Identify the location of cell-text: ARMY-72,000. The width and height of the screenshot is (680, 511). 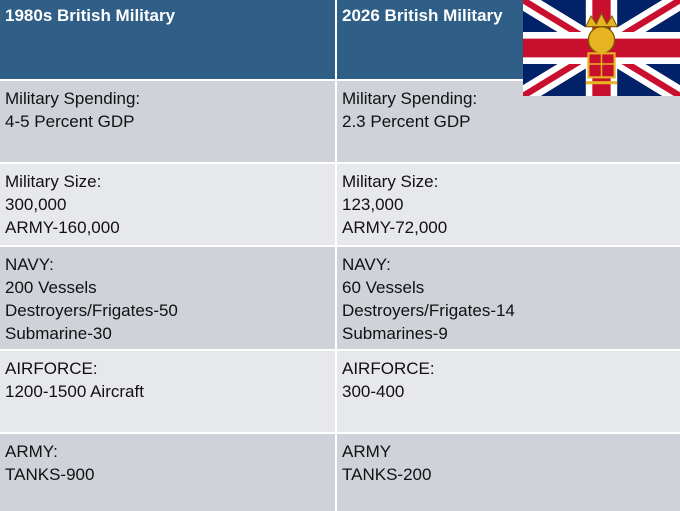
(395, 227).